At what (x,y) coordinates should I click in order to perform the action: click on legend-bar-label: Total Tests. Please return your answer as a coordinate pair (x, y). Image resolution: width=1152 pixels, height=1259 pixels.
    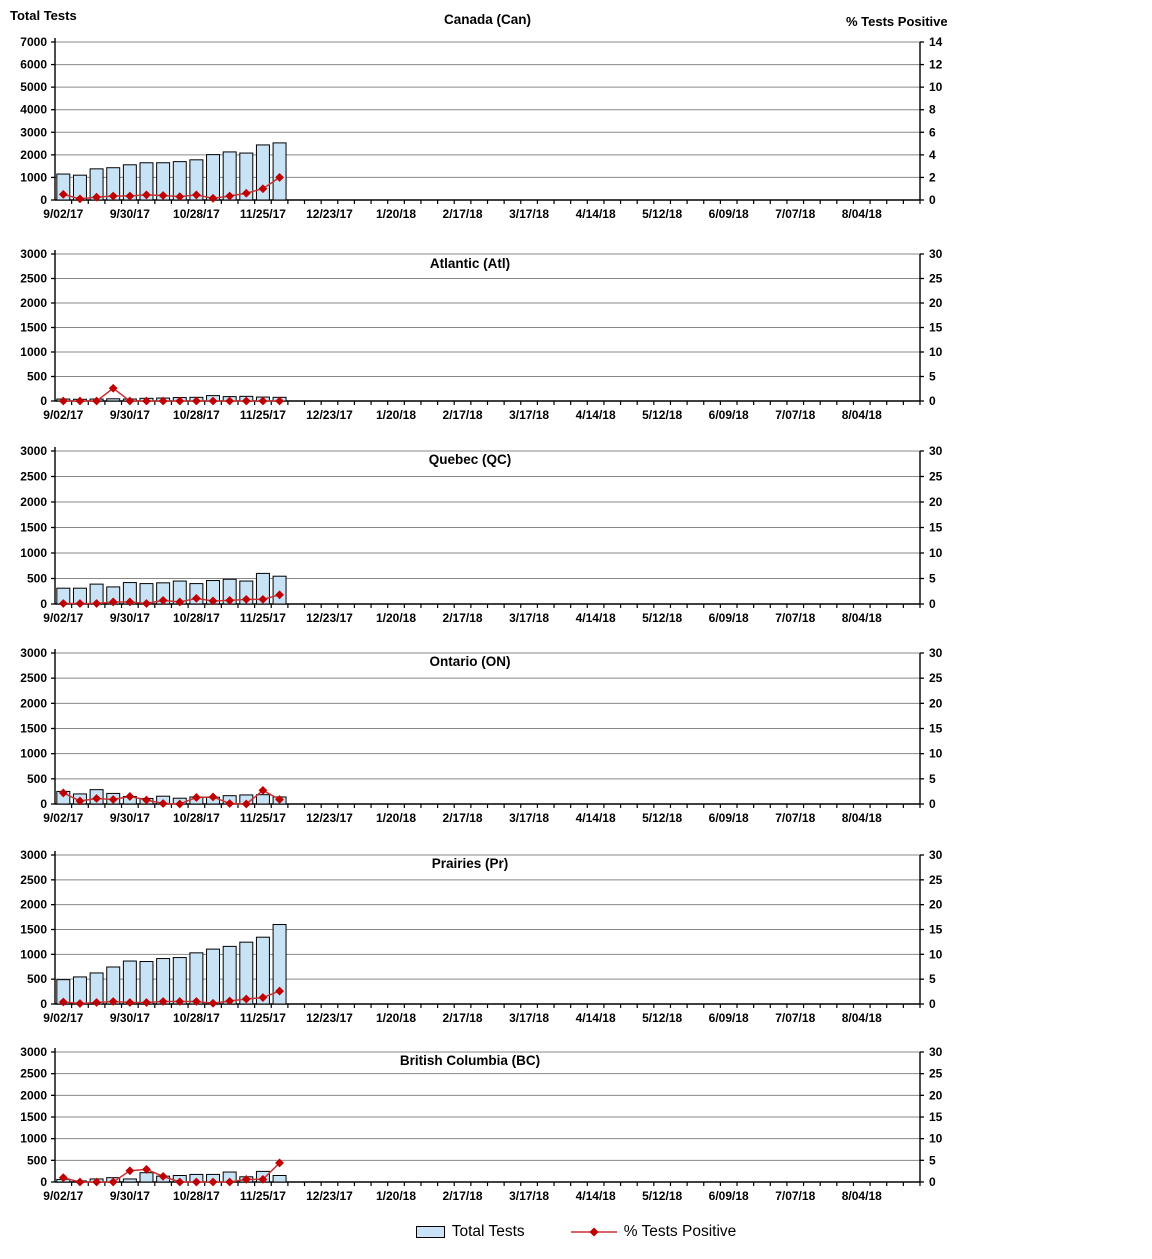
    Looking at the image, I should click on (488, 1231).